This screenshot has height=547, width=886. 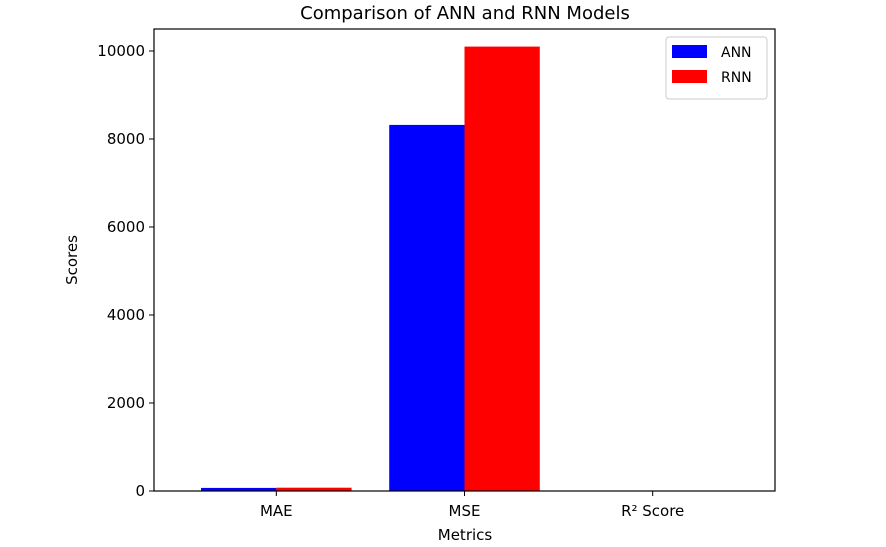 I want to click on x-tick-label-0: MAE, so click(x=276, y=511).